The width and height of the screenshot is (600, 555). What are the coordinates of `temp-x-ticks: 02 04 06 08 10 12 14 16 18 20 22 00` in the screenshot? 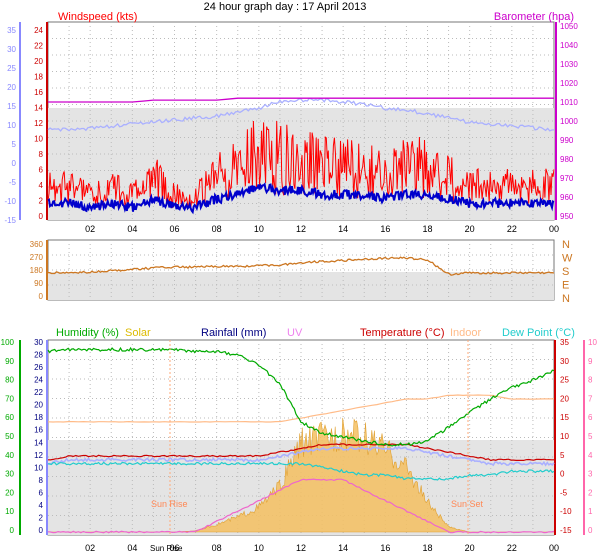 It's located at (322, 548).